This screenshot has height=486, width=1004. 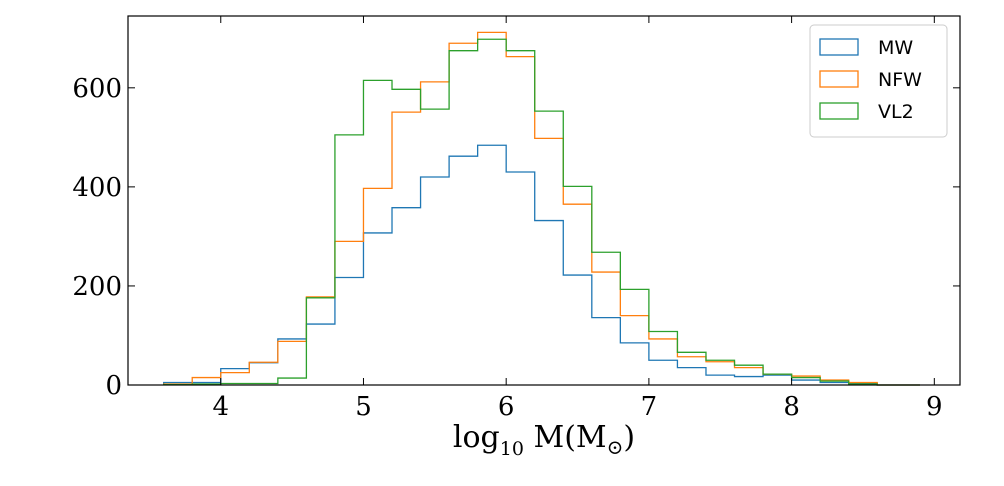 I want to click on x-tick-label: 6, so click(x=506, y=407).